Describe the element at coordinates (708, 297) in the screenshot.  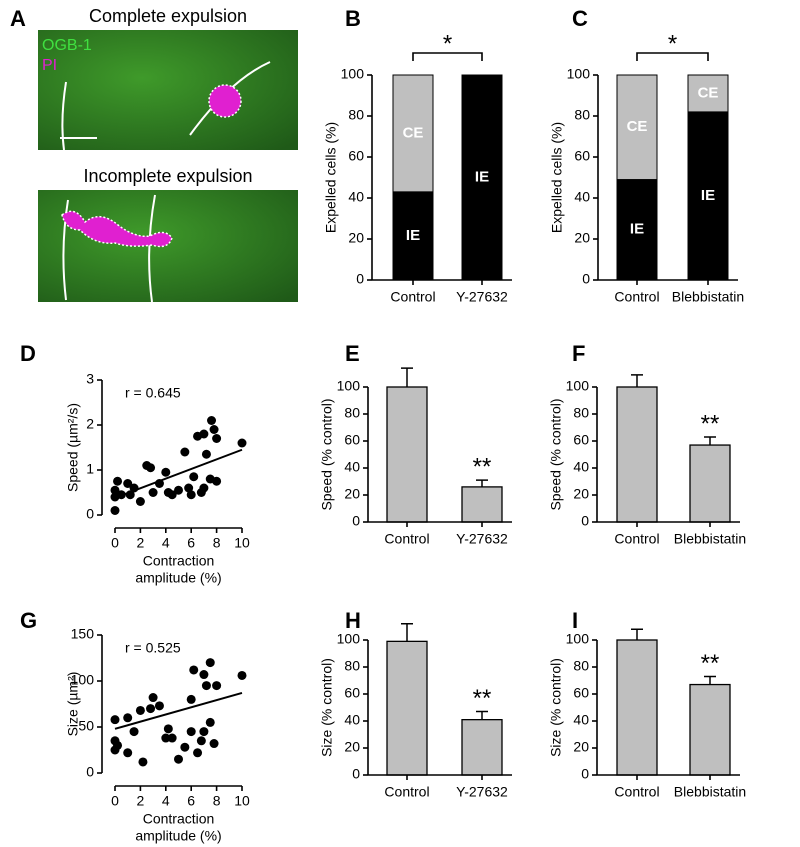
I see `x-tick-label: Blebbistatin` at that location.